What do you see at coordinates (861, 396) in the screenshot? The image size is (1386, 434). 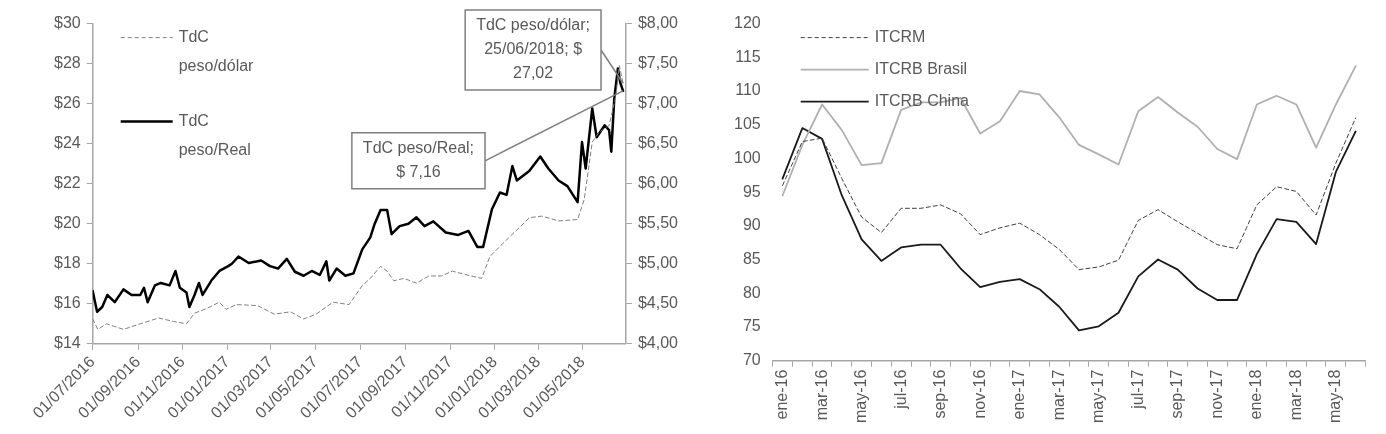 I see `x-tick-label: may-16` at bounding box center [861, 396].